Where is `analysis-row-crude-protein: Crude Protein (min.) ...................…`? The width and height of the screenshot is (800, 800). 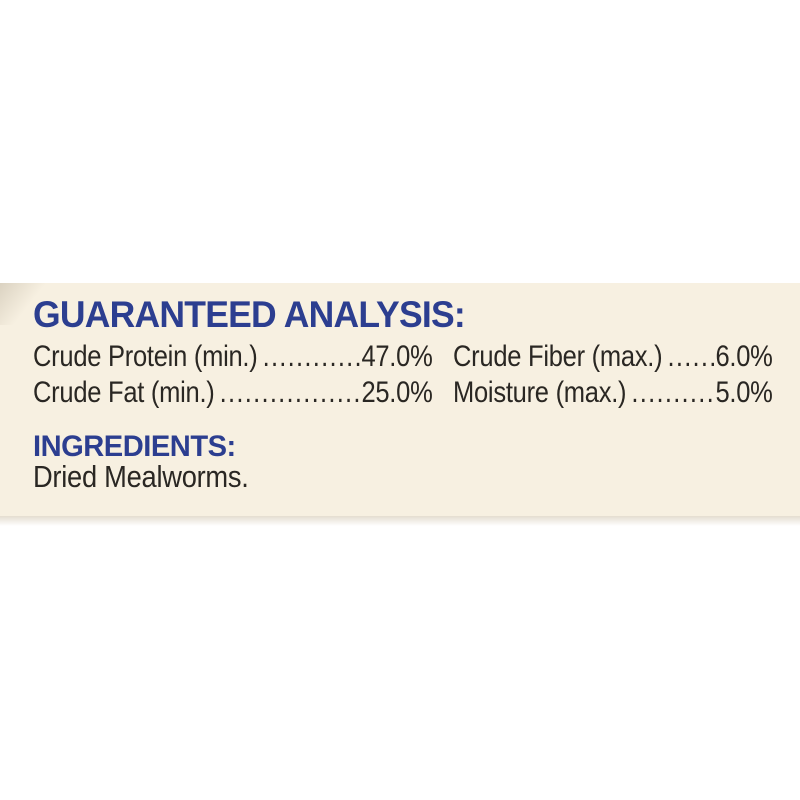 analysis-row-crude-protein: Crude Protein (min.) ...................… is located at coordinates (233, 357).